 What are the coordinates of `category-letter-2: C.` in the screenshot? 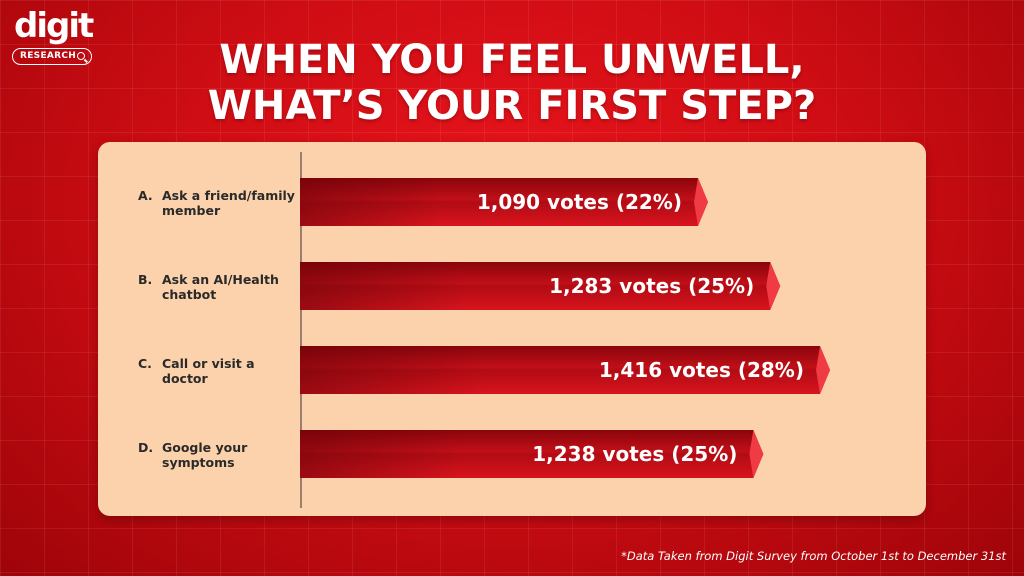 It's located at (145, 363).